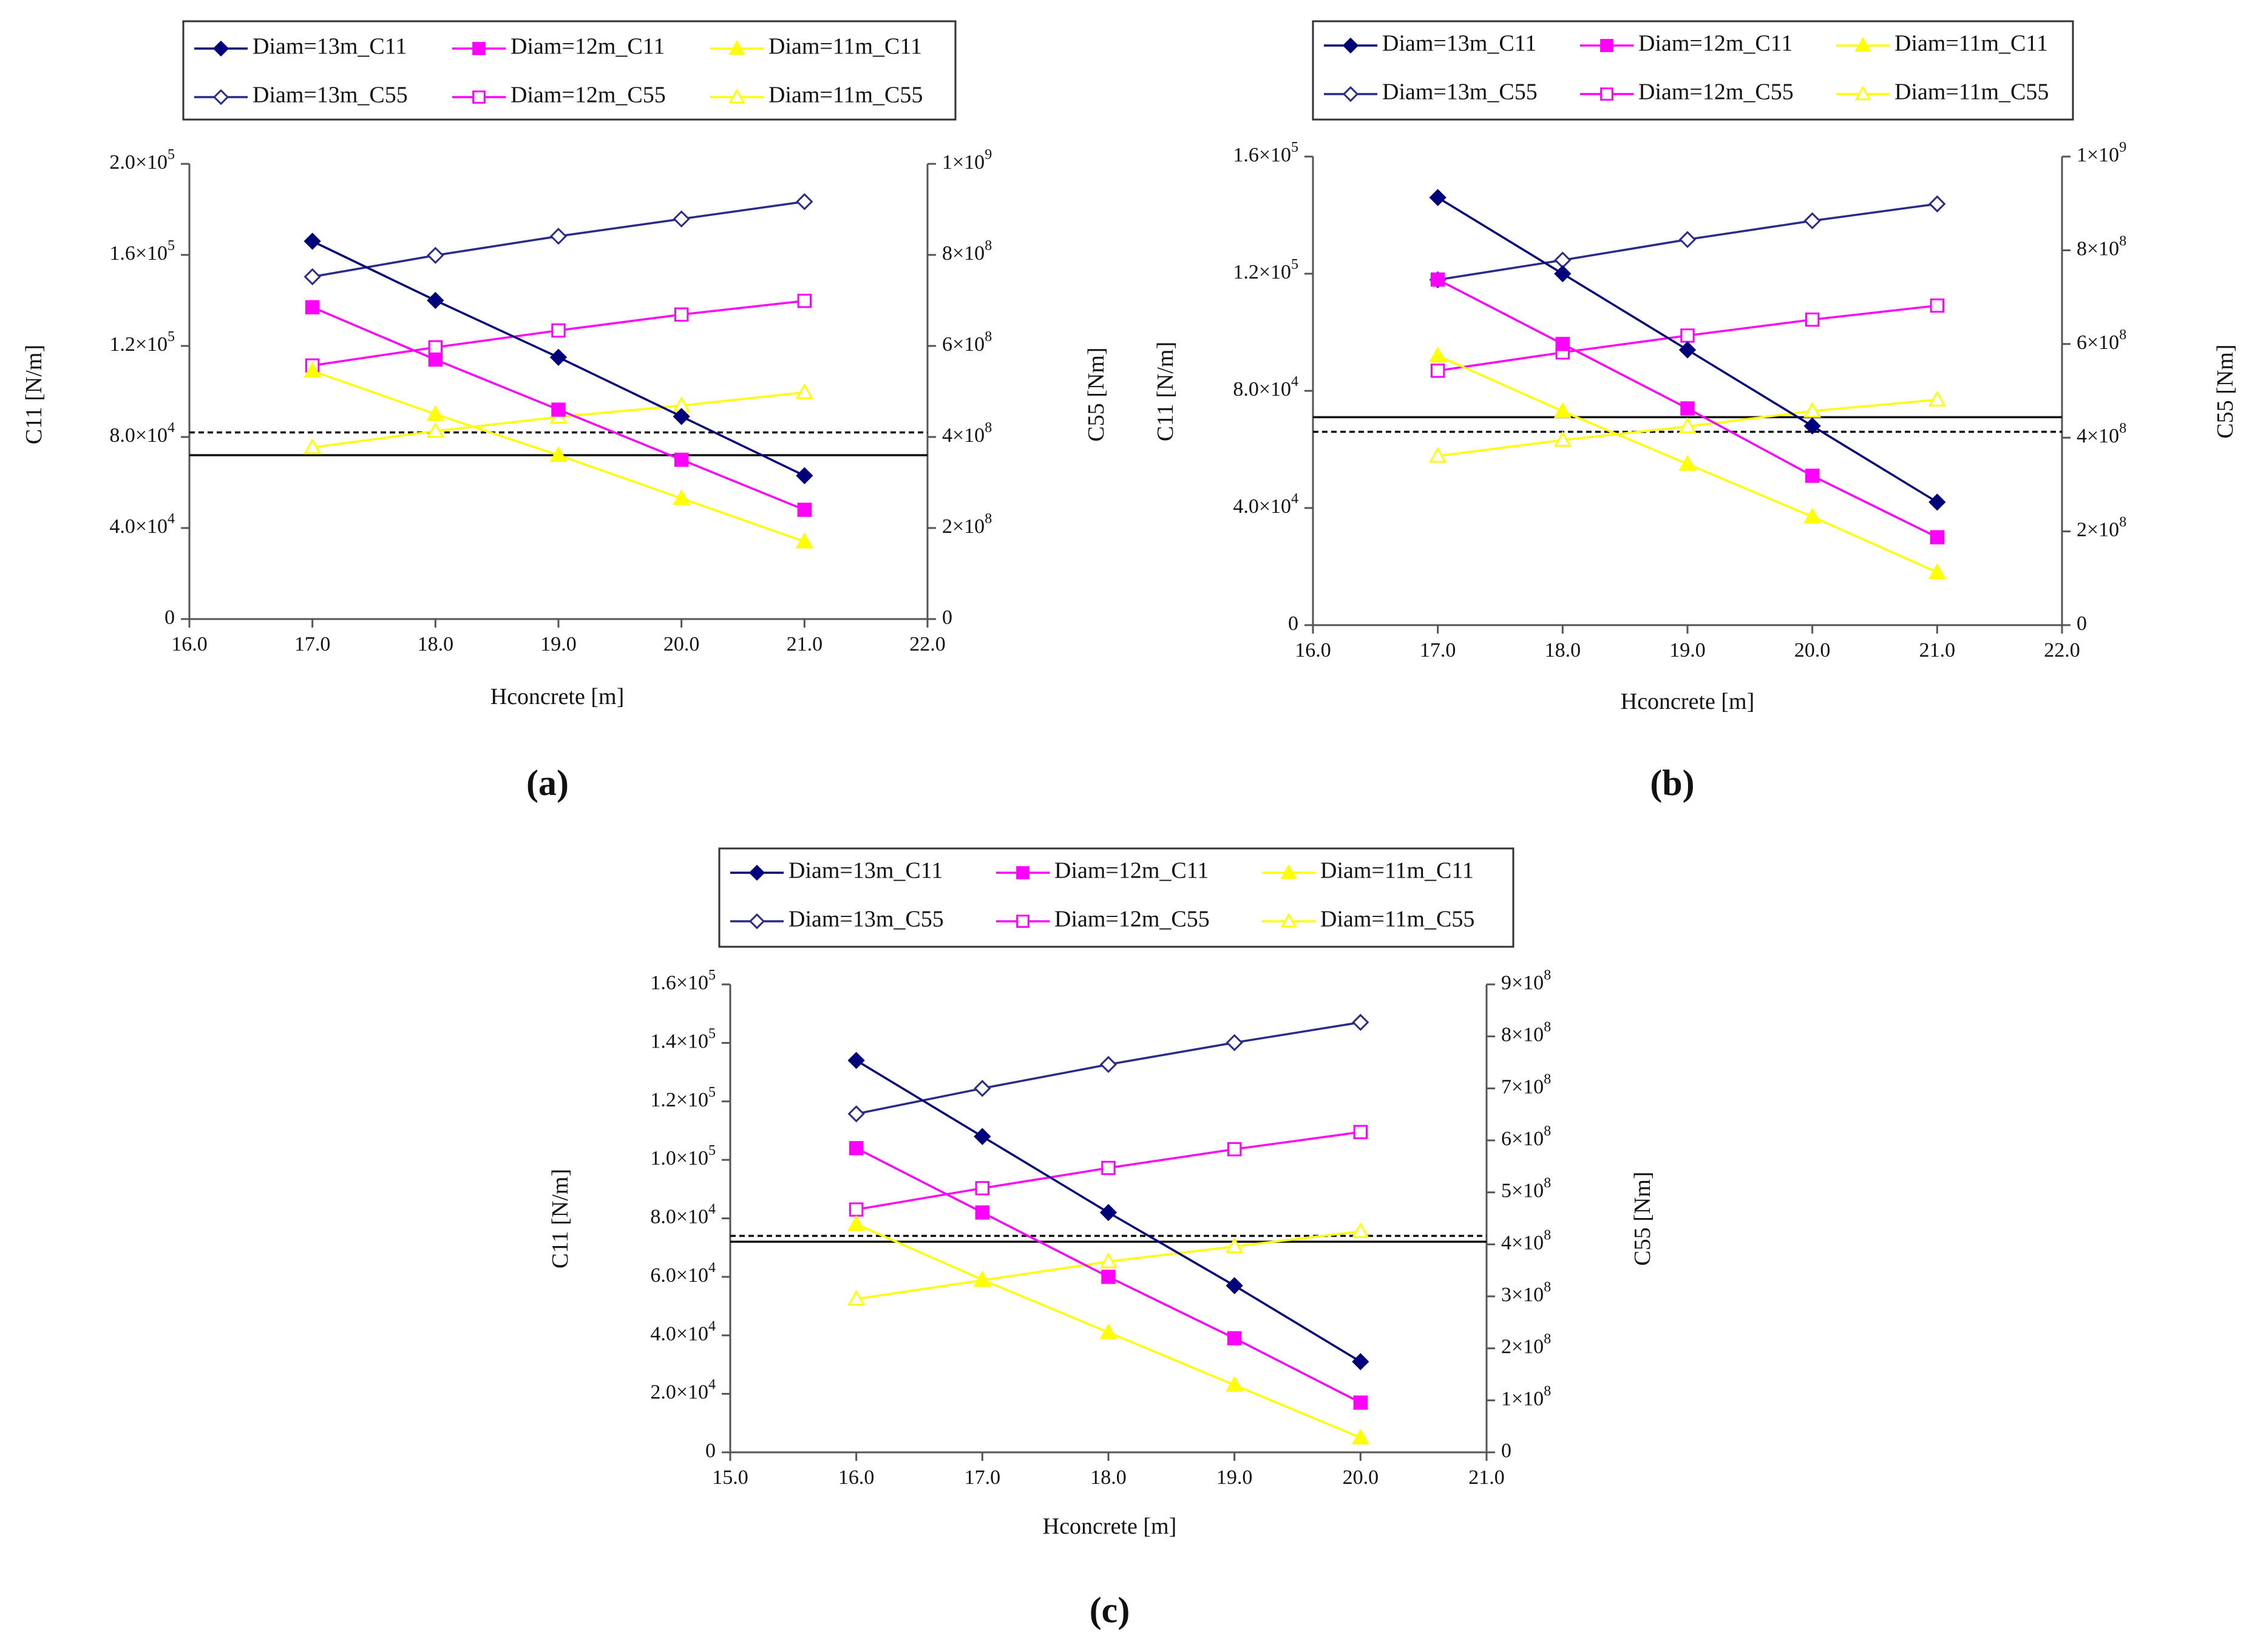 The width and height of the screenshot is (2252, 1652). What do you see at coordinates (1526, 1344) in the screenshot?
I see `y-right-tick-label: 2×10⁸` at bounding box center [1526, 1344].